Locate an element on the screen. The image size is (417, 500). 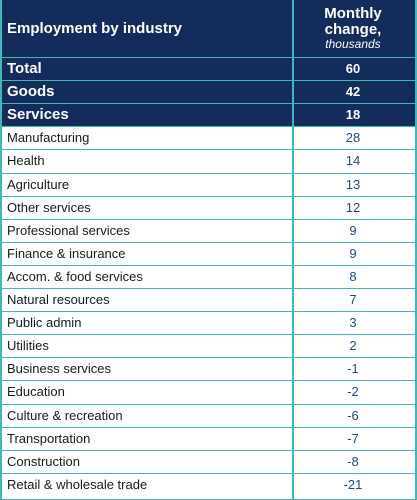
row-label: Transportation is located at coordinates (49, 438).